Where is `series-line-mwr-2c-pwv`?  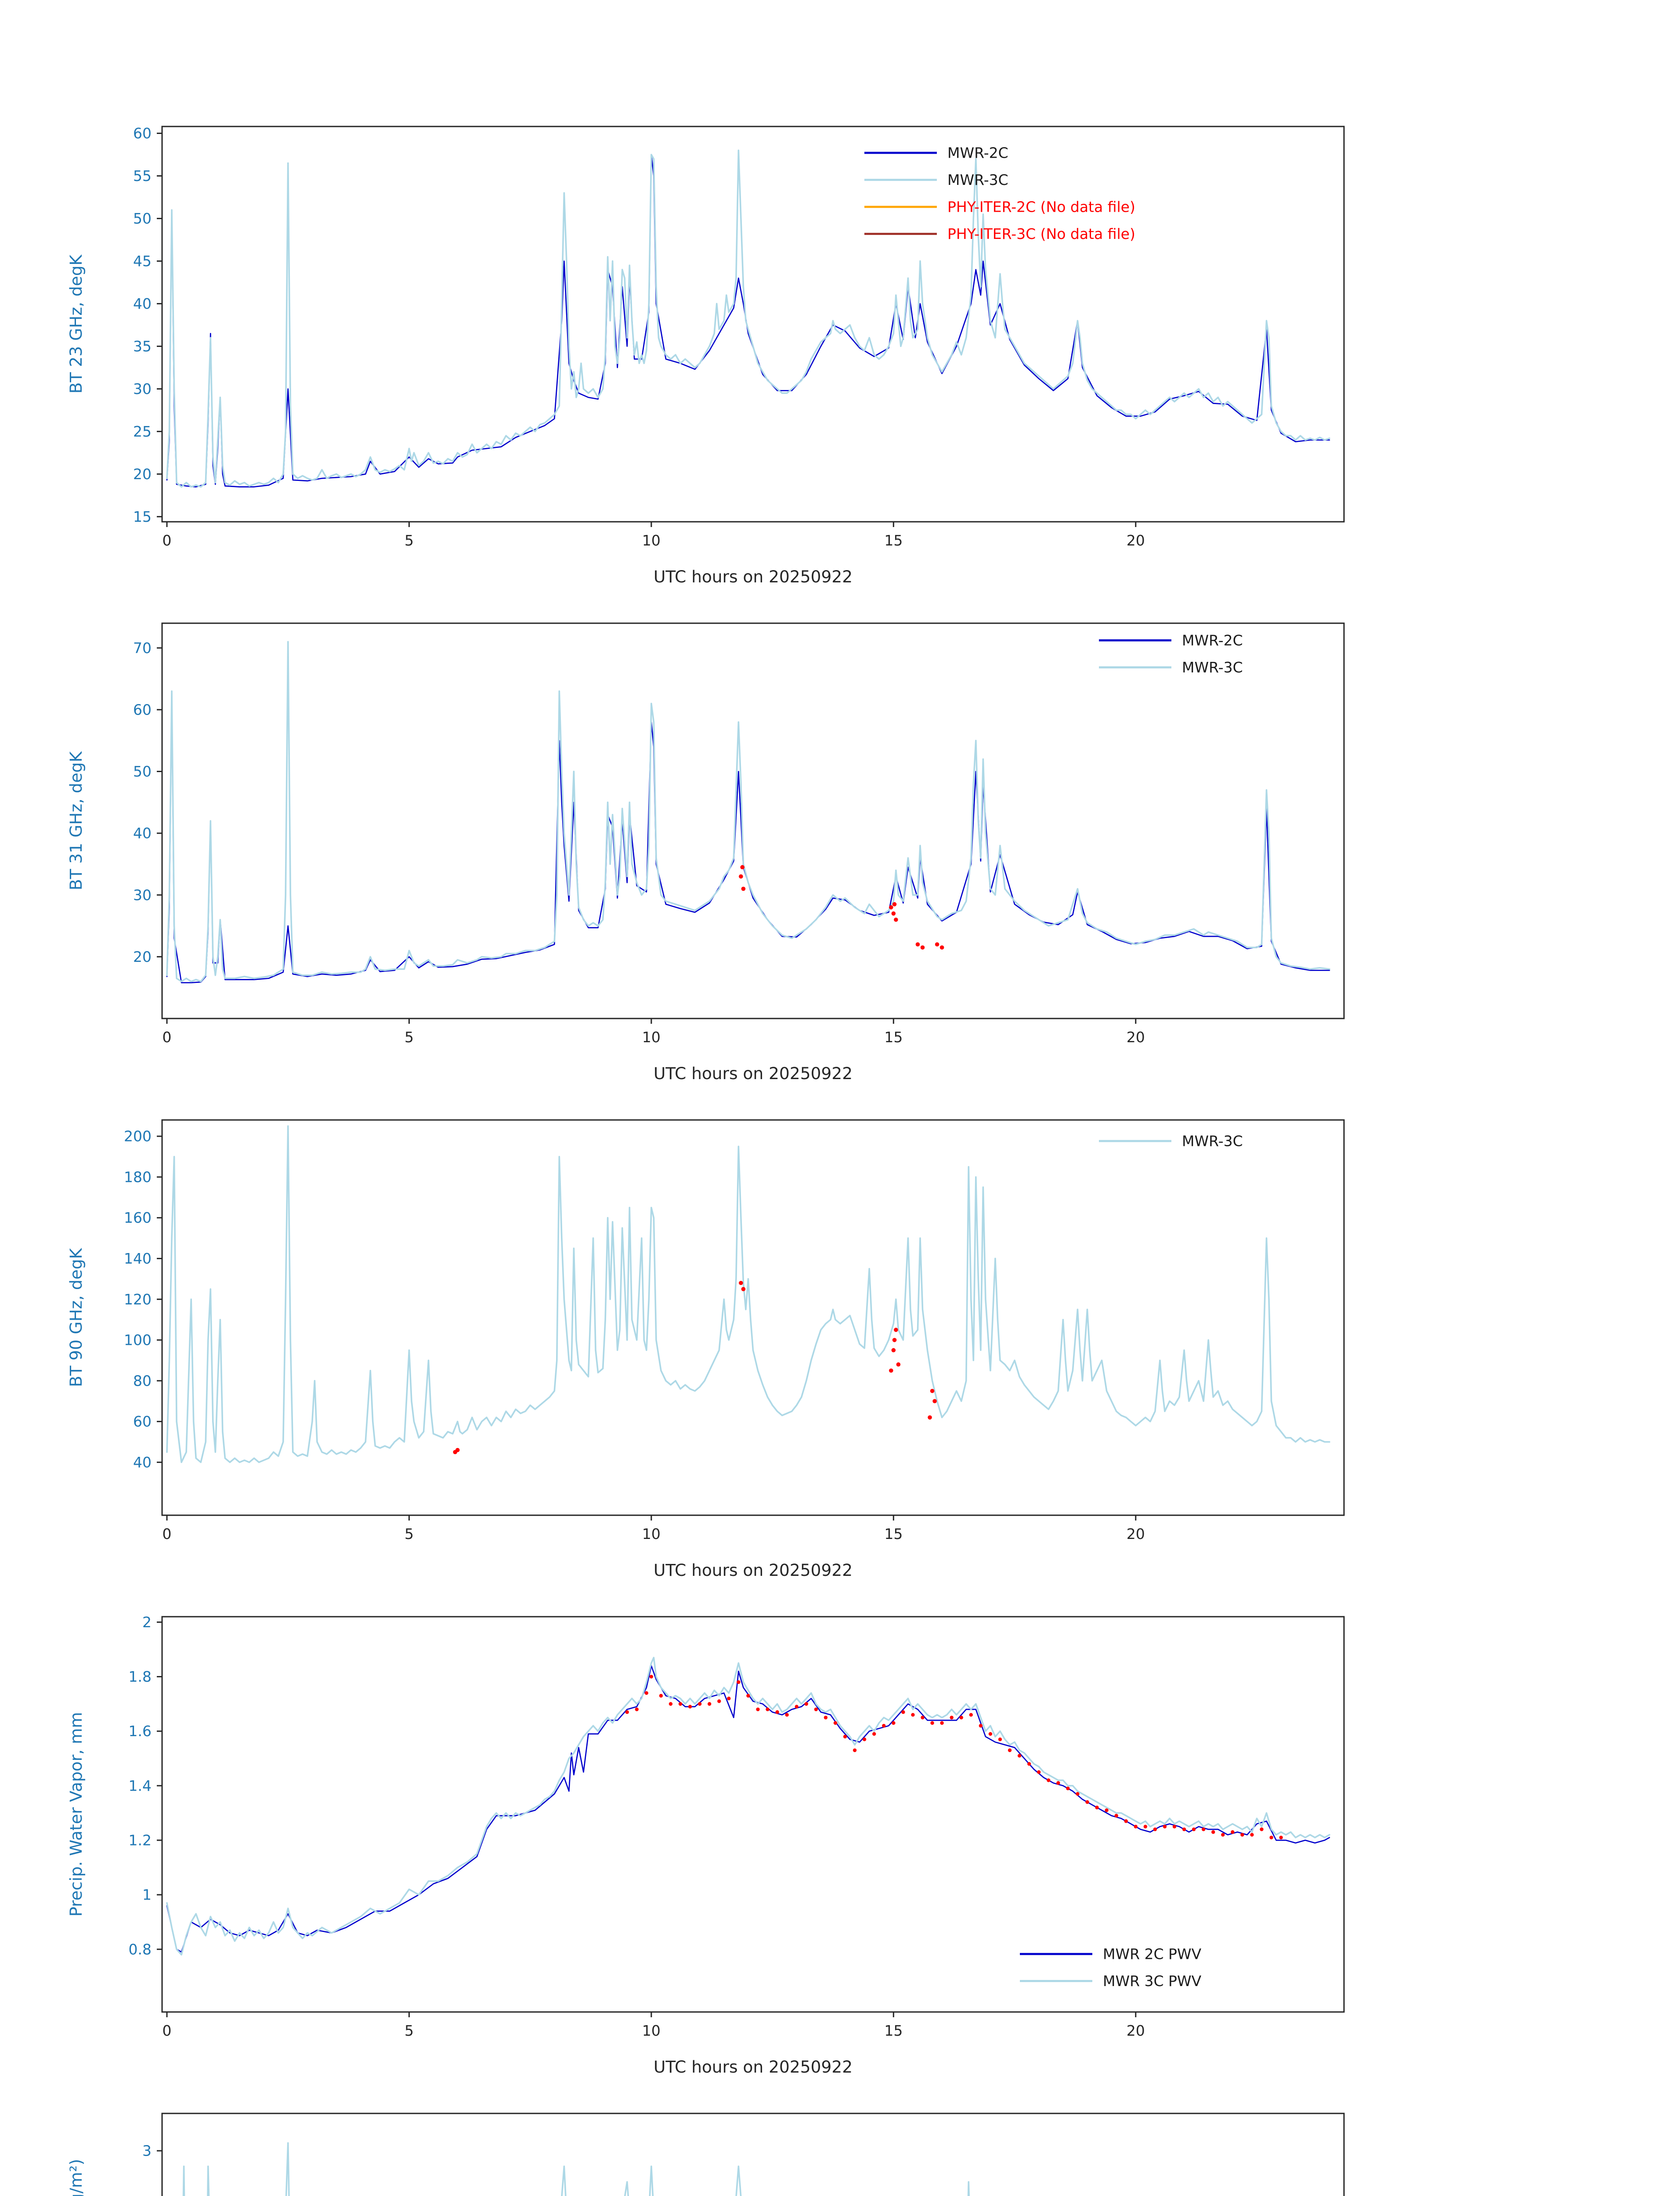
series-line-mwr-2c-pwv is located at coordinates (748, 1809).